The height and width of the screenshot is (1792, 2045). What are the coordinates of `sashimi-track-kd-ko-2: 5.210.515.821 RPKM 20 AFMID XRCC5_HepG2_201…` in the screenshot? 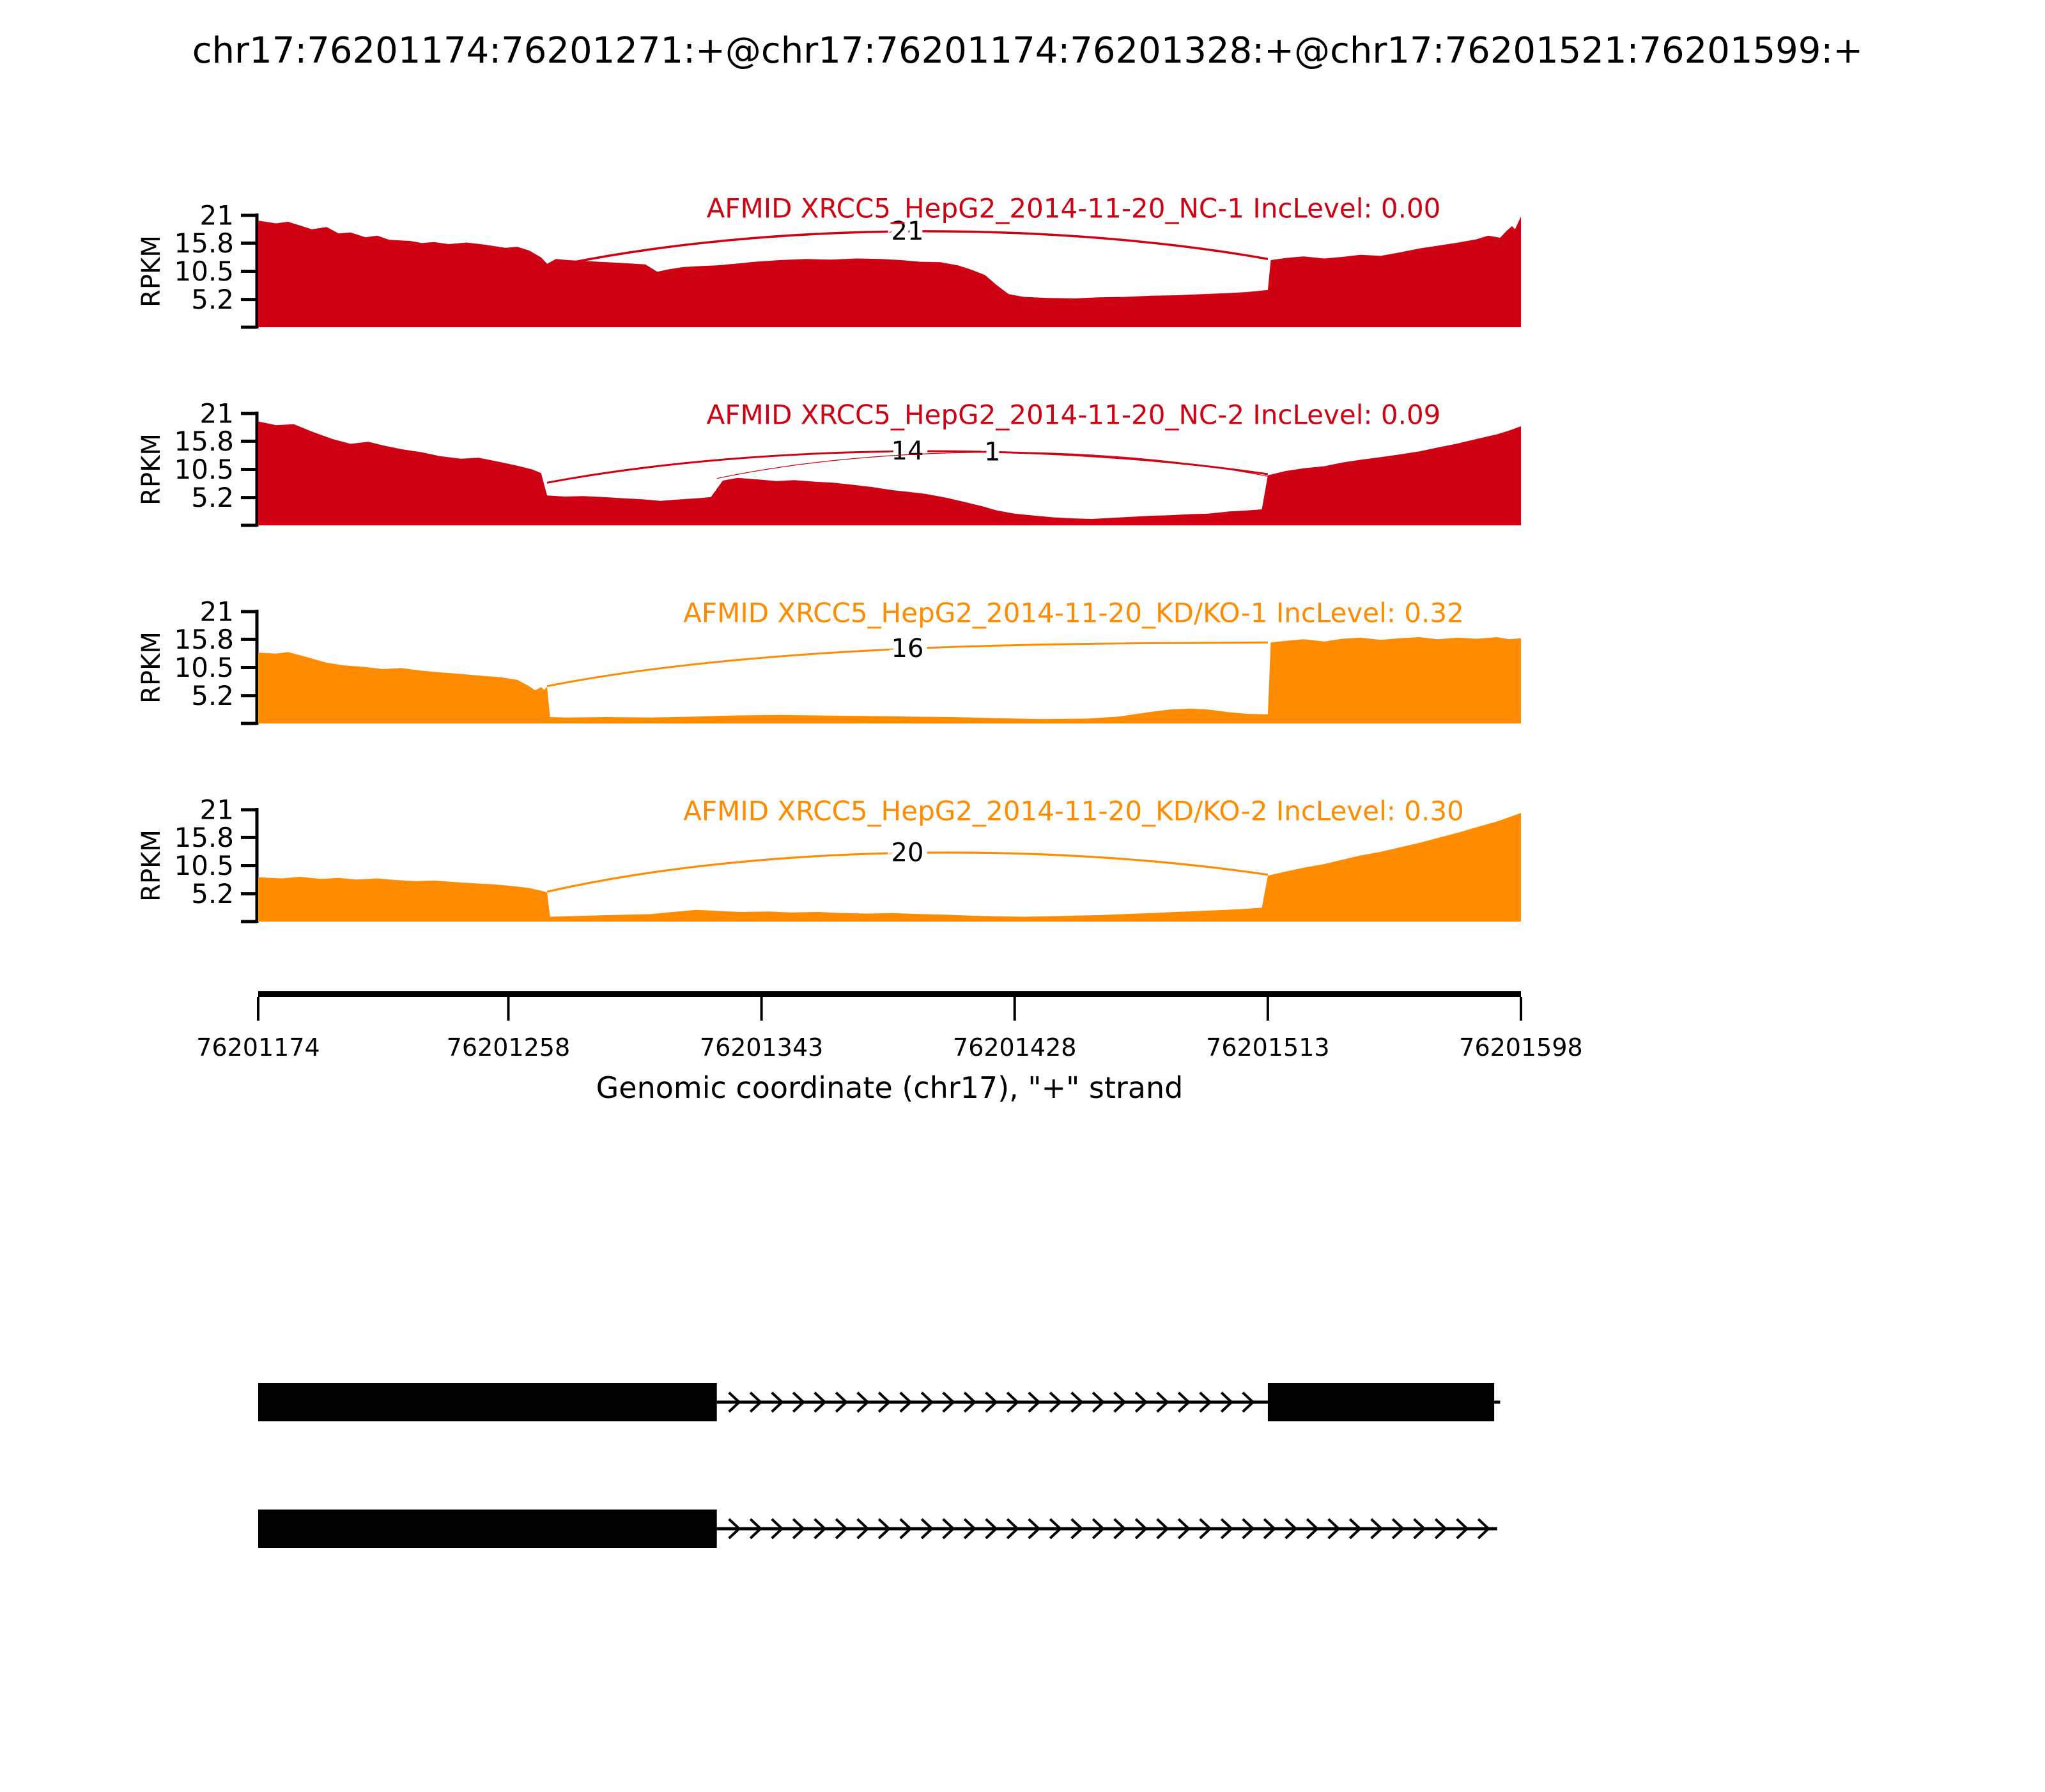 It's located at (829, 858).